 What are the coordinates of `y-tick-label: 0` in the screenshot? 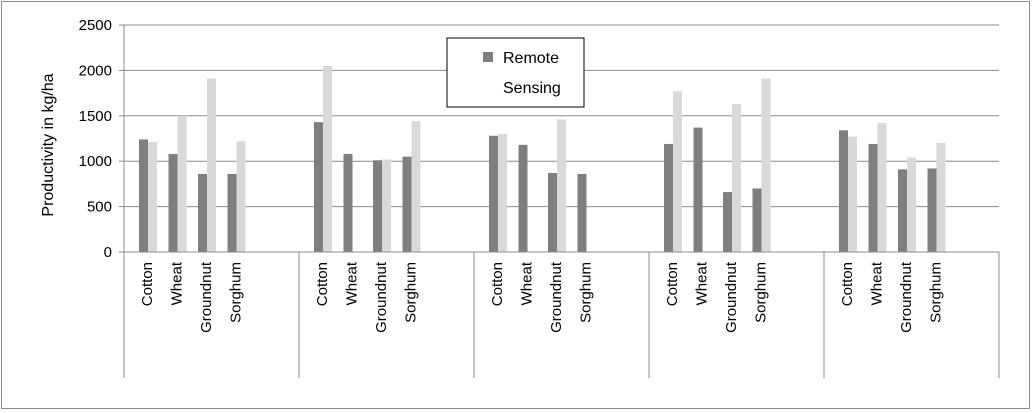 It's located at (108, 252).